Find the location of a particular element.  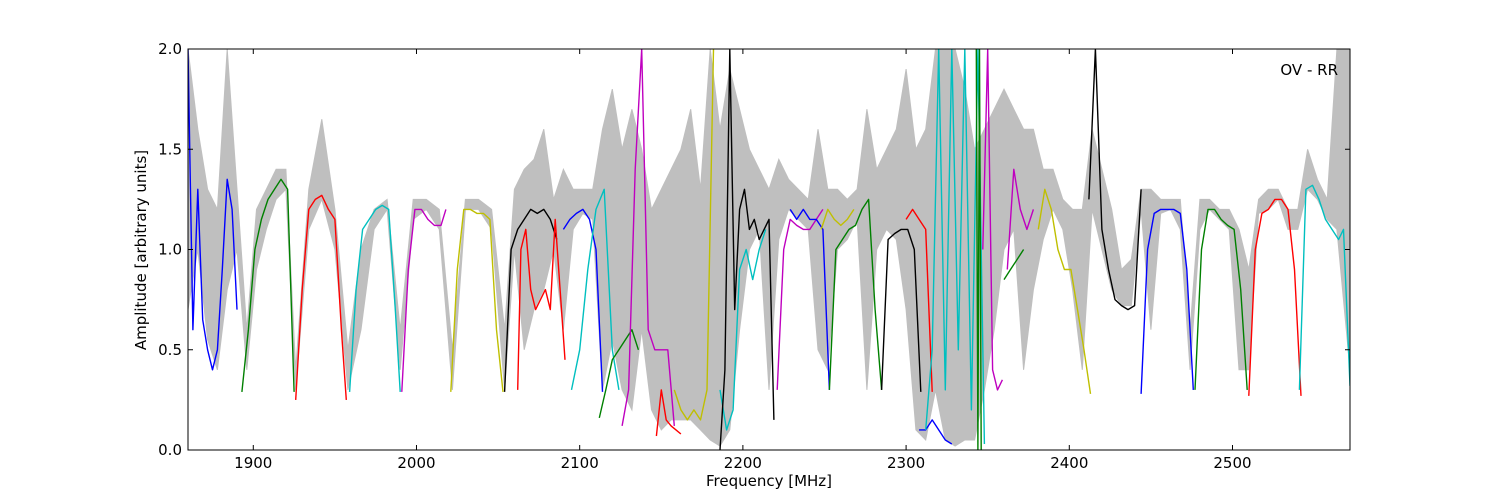

x-tick-label: 2100 is located at coordinates (580, 463).